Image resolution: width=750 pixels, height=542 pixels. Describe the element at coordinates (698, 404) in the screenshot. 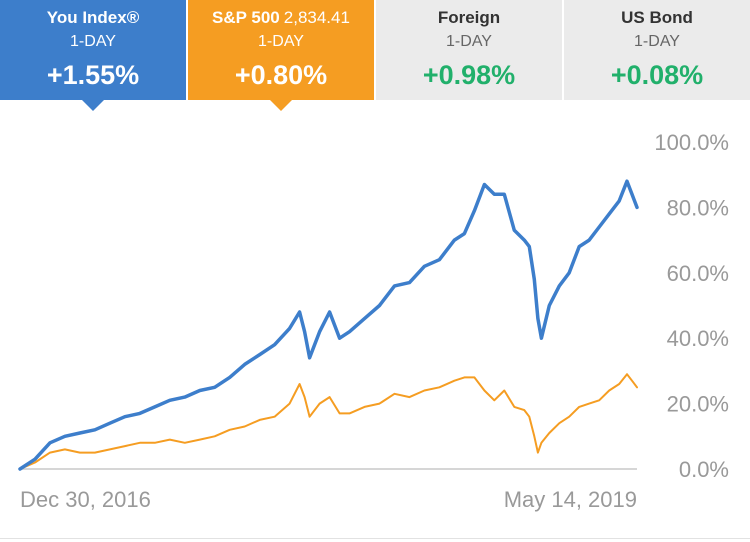

I see `y-tick-label: 20.0%` at that location.